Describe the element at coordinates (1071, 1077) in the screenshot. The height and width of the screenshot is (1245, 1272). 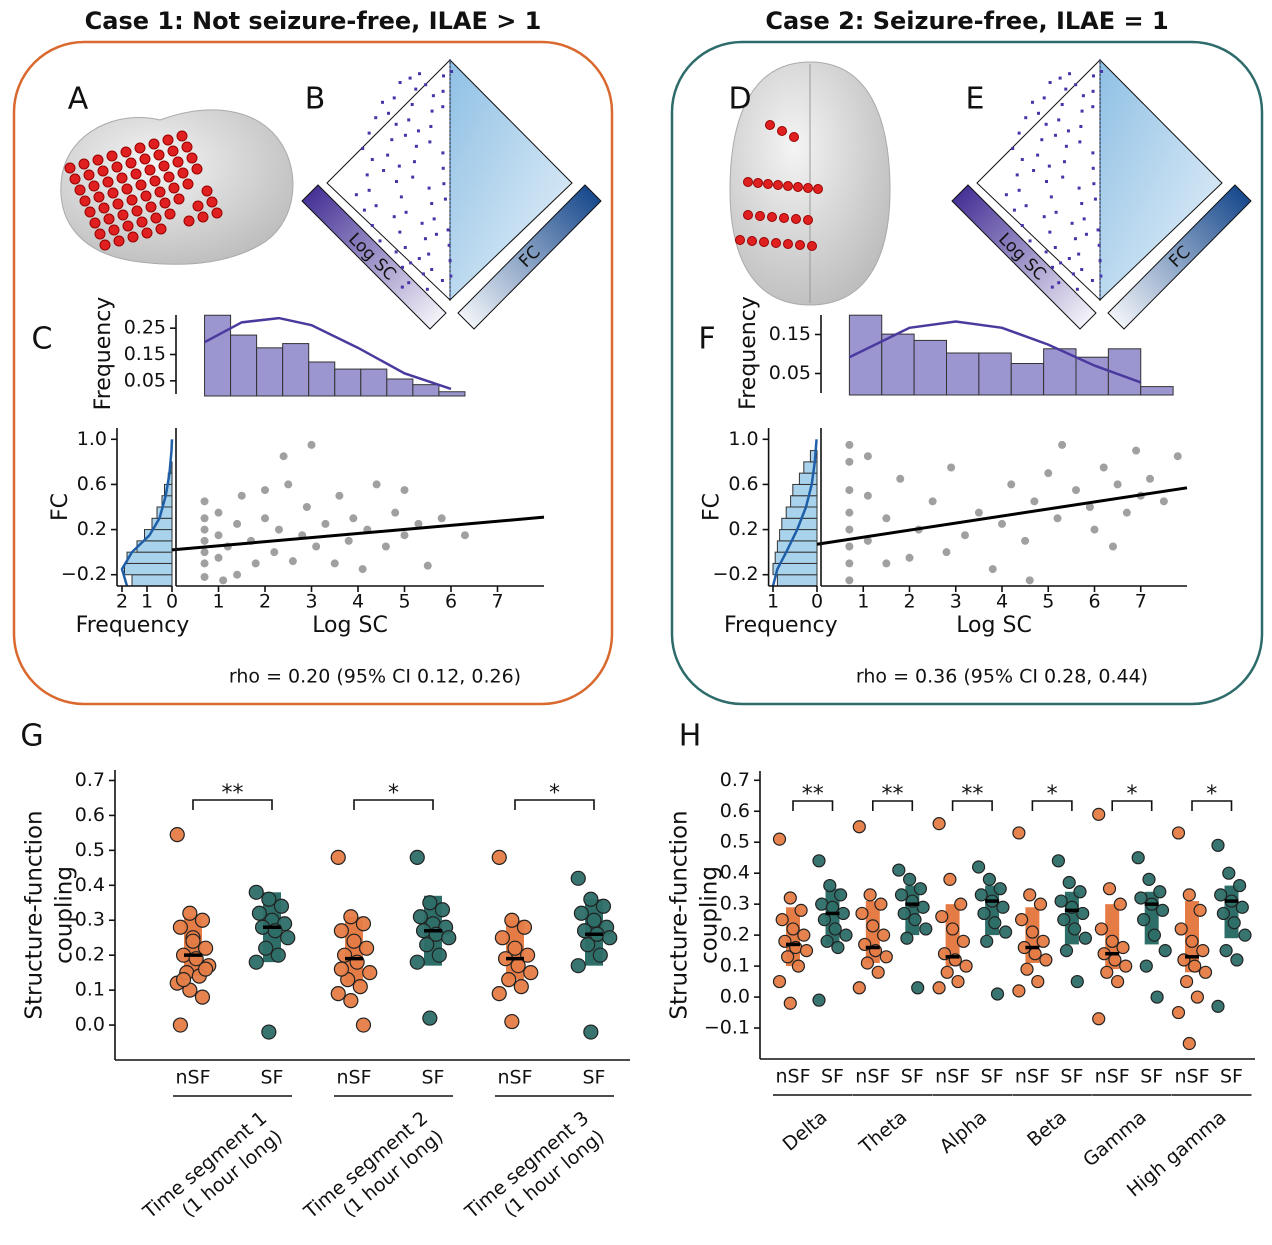
I see `series-label: SF` at that location.